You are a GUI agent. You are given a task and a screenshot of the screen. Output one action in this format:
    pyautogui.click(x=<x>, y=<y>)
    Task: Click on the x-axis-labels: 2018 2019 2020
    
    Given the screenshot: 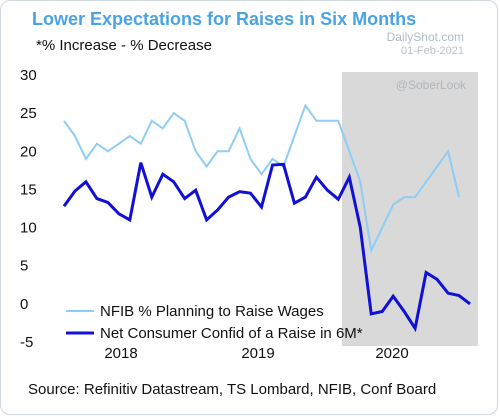 What is the action you would take?
    pyautogui.click(x=256, y=353)
    